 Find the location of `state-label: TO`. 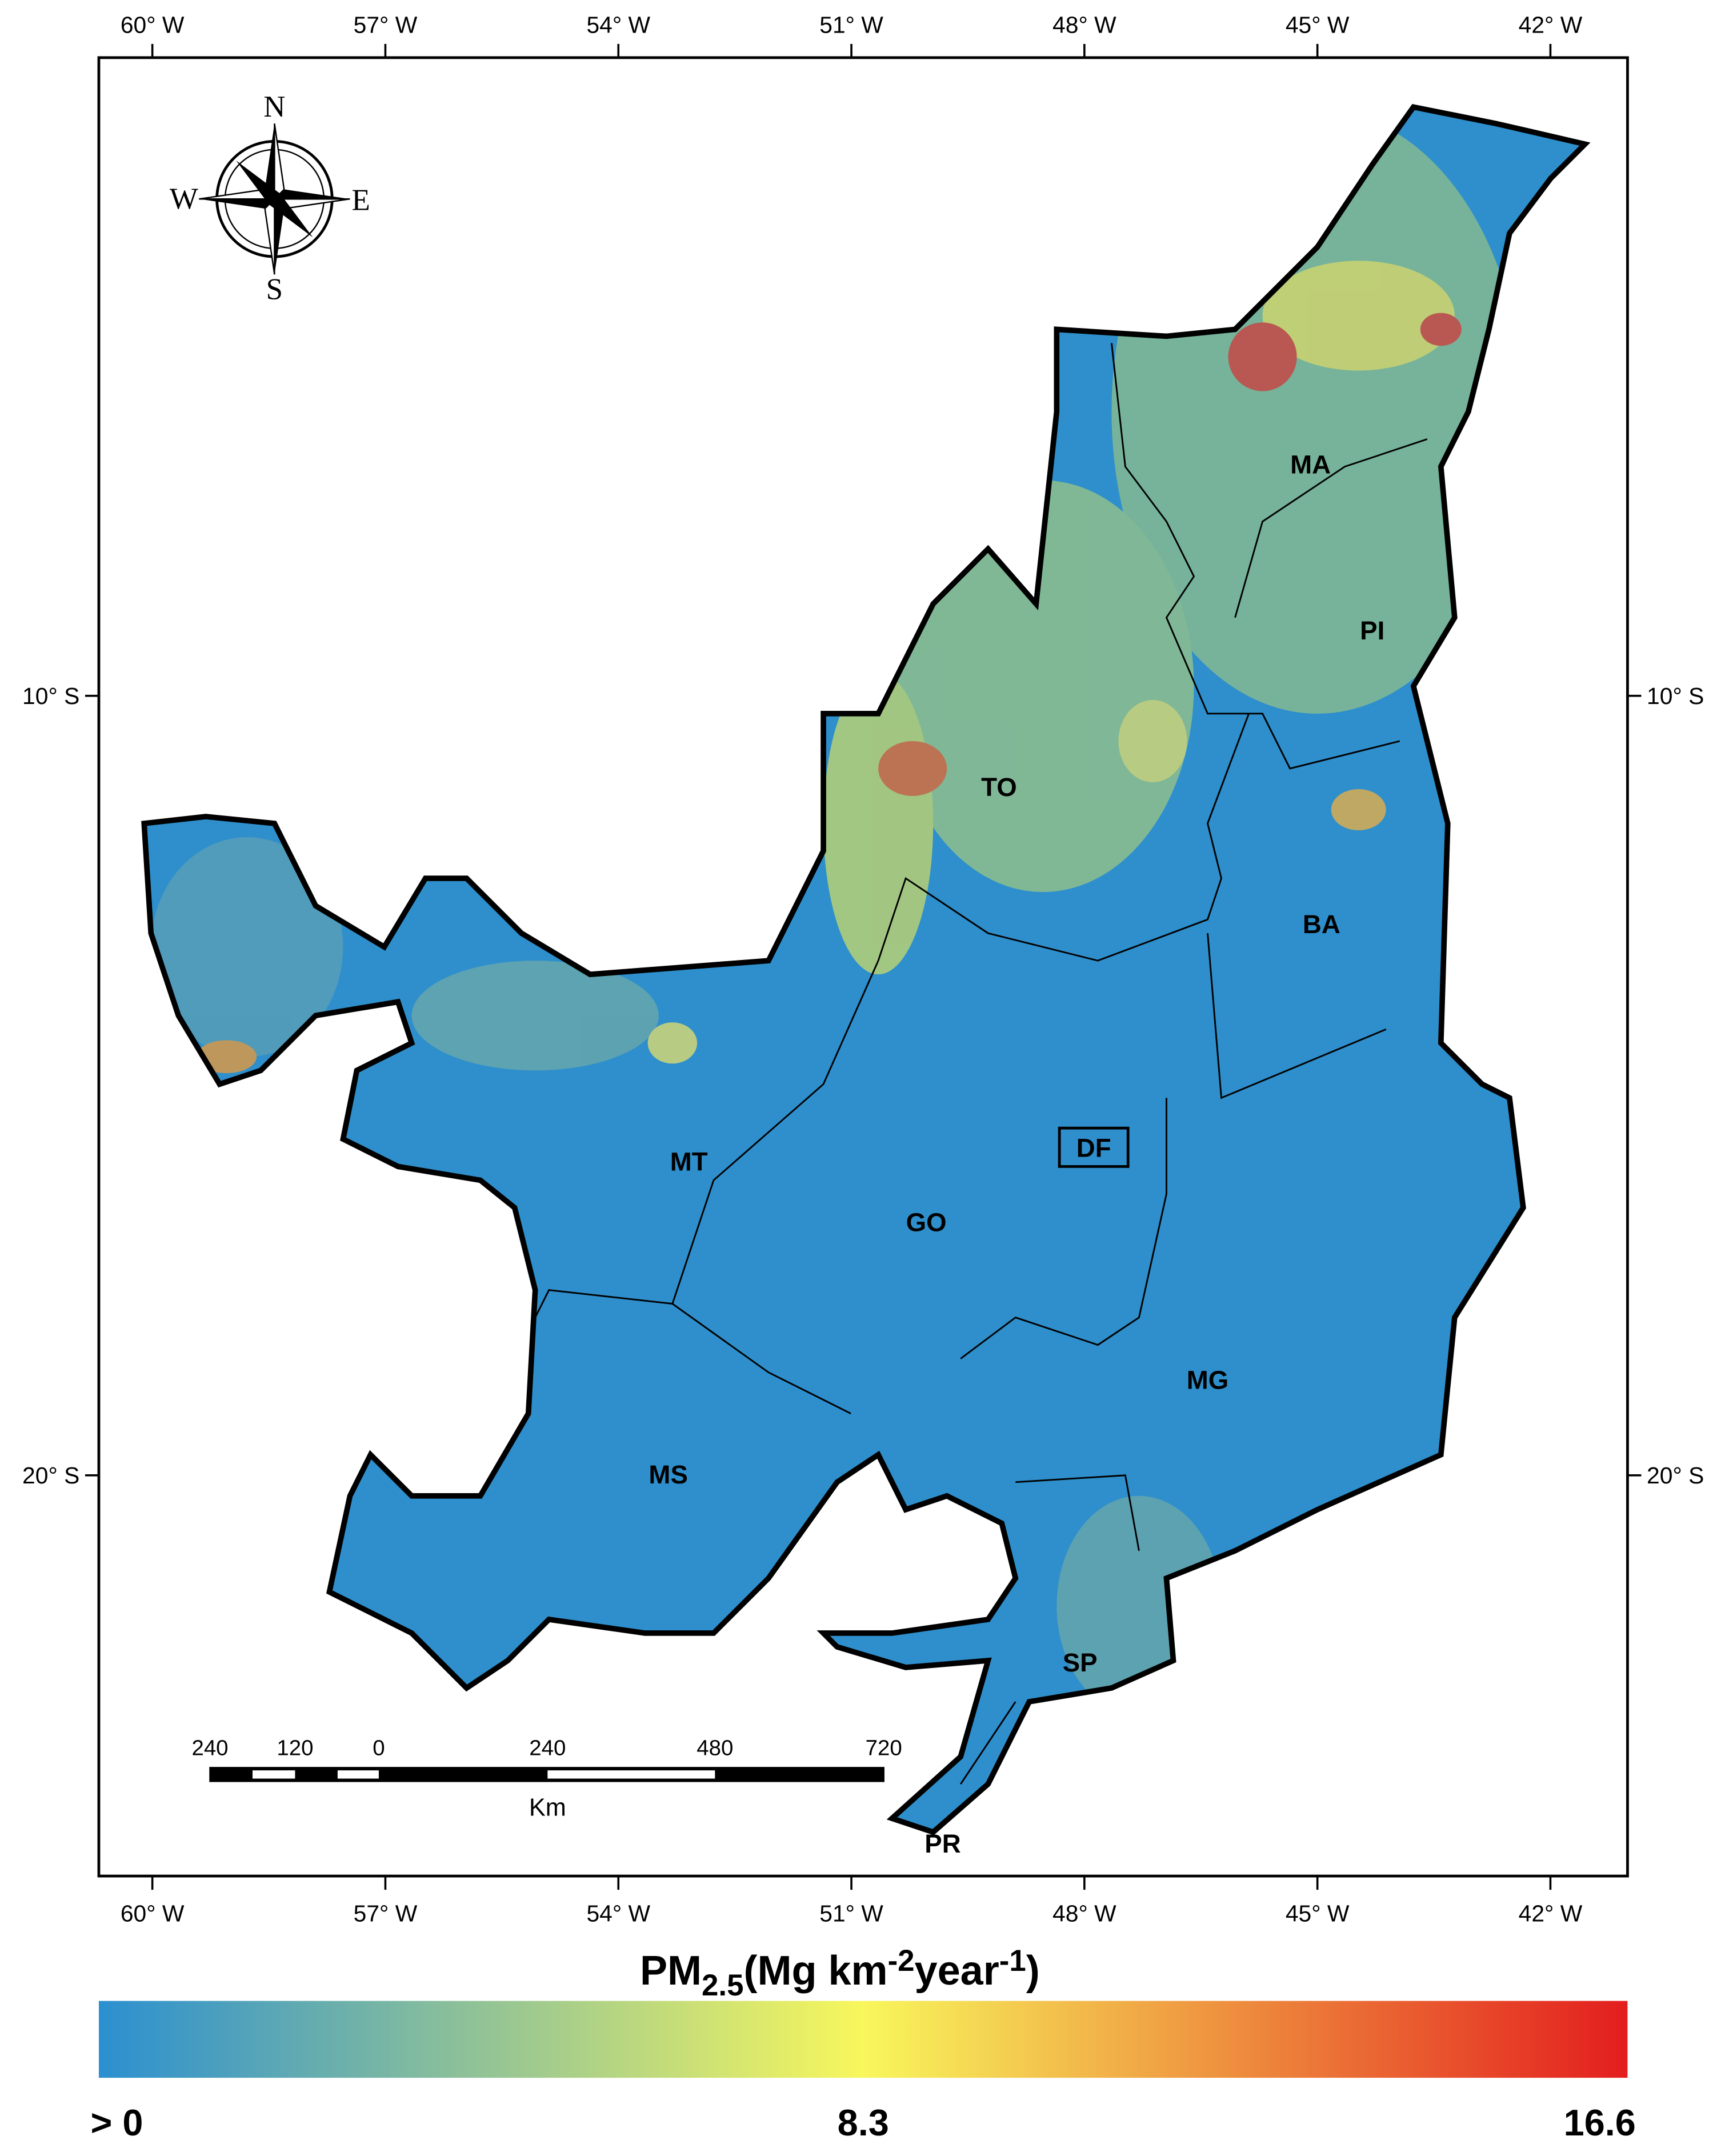

state-label: TO is located at coordinates (999, 787).